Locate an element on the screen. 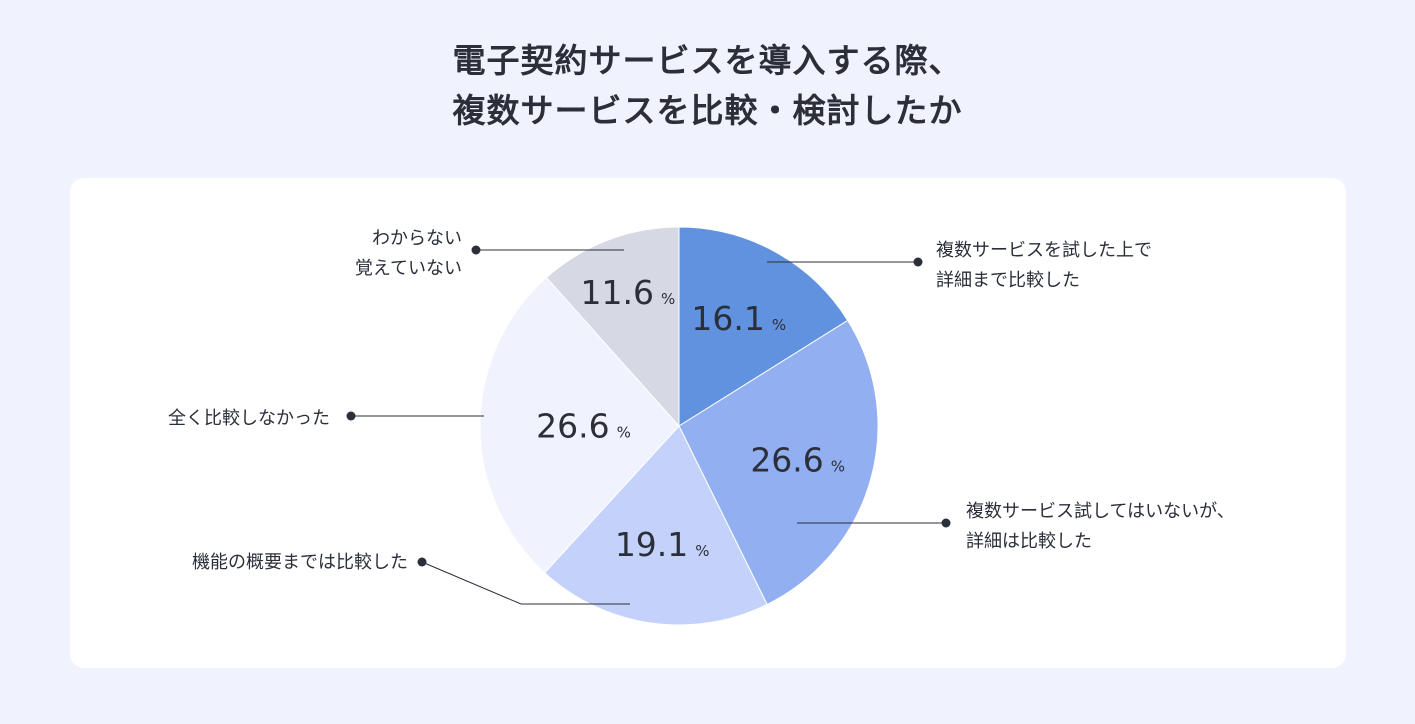  pie-value-number-1: 16.1 is located at coordinates (727, 318).